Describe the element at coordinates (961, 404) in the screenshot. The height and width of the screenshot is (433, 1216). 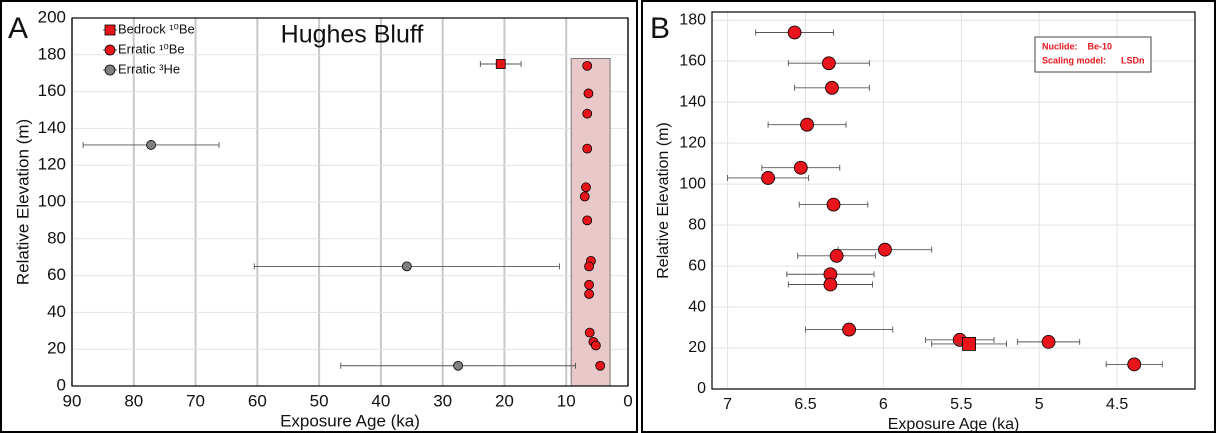
I see `x-tick-label: 5.5` at that location.